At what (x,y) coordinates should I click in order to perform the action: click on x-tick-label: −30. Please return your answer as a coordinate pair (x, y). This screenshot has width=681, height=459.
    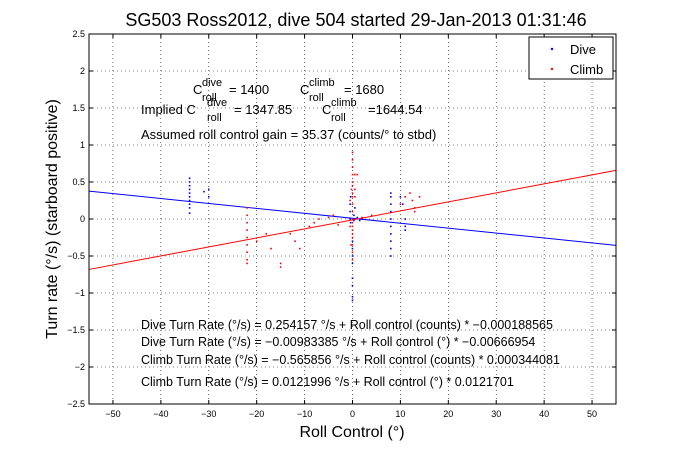
    Looking at the image, I should click on (208, 414).